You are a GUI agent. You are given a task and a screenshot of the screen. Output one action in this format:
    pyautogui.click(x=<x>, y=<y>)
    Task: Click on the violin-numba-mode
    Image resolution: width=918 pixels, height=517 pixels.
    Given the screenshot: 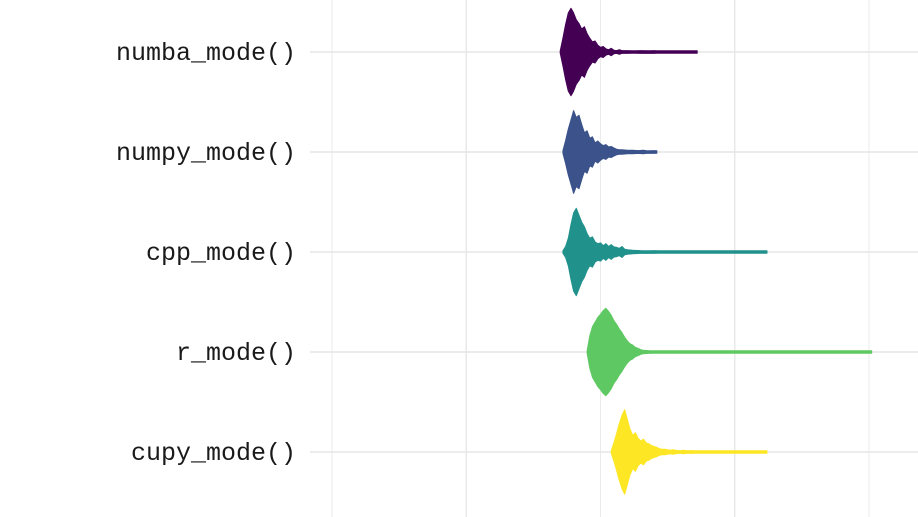 What is the action you would take?
    pyautogui.click(x=628, y=52)
    